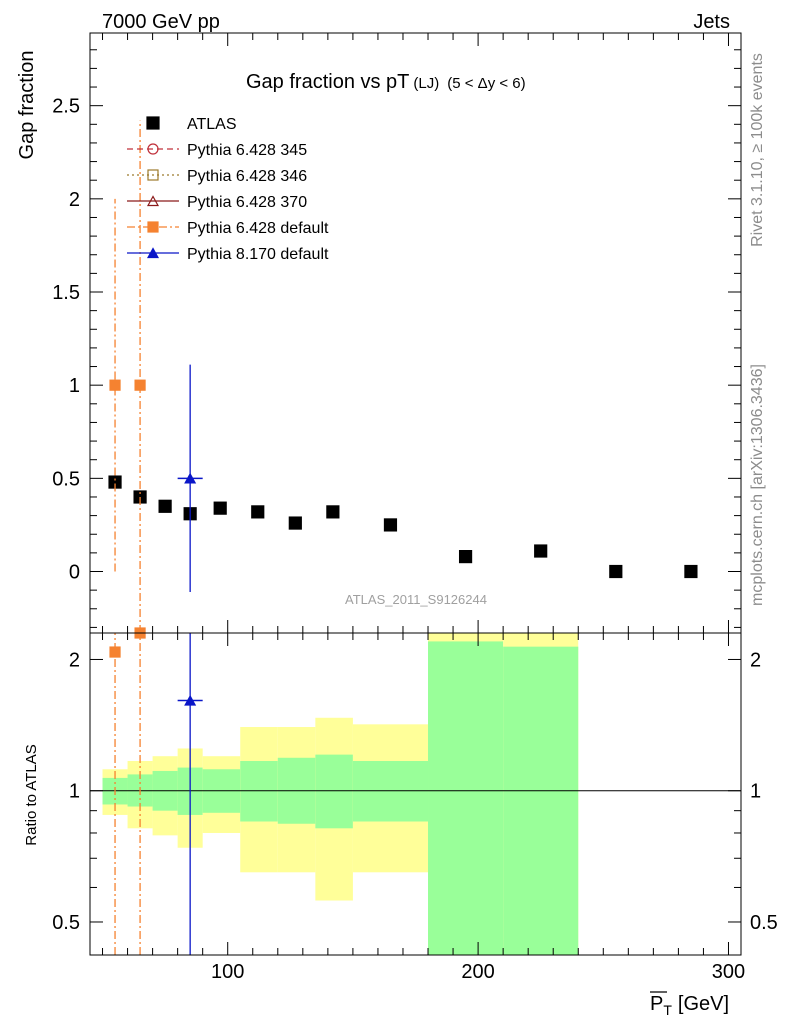 This screenshot has height=1024, width=786. Describe the element at coordinates (477, 972) in the screenshot. I see `x-tick-label: 200` at that location.